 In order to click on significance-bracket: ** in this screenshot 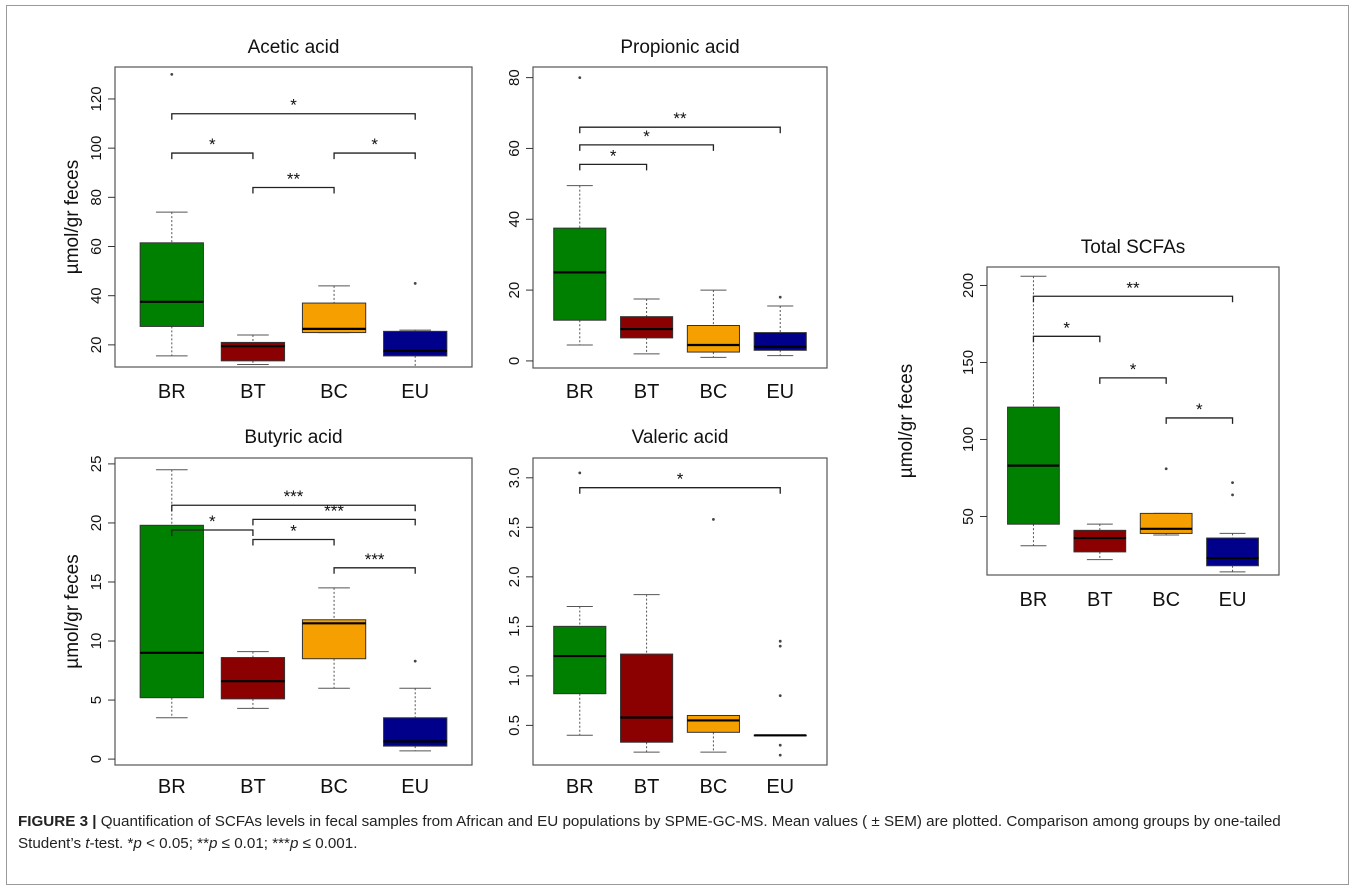, I will do `click(293, 181)`.